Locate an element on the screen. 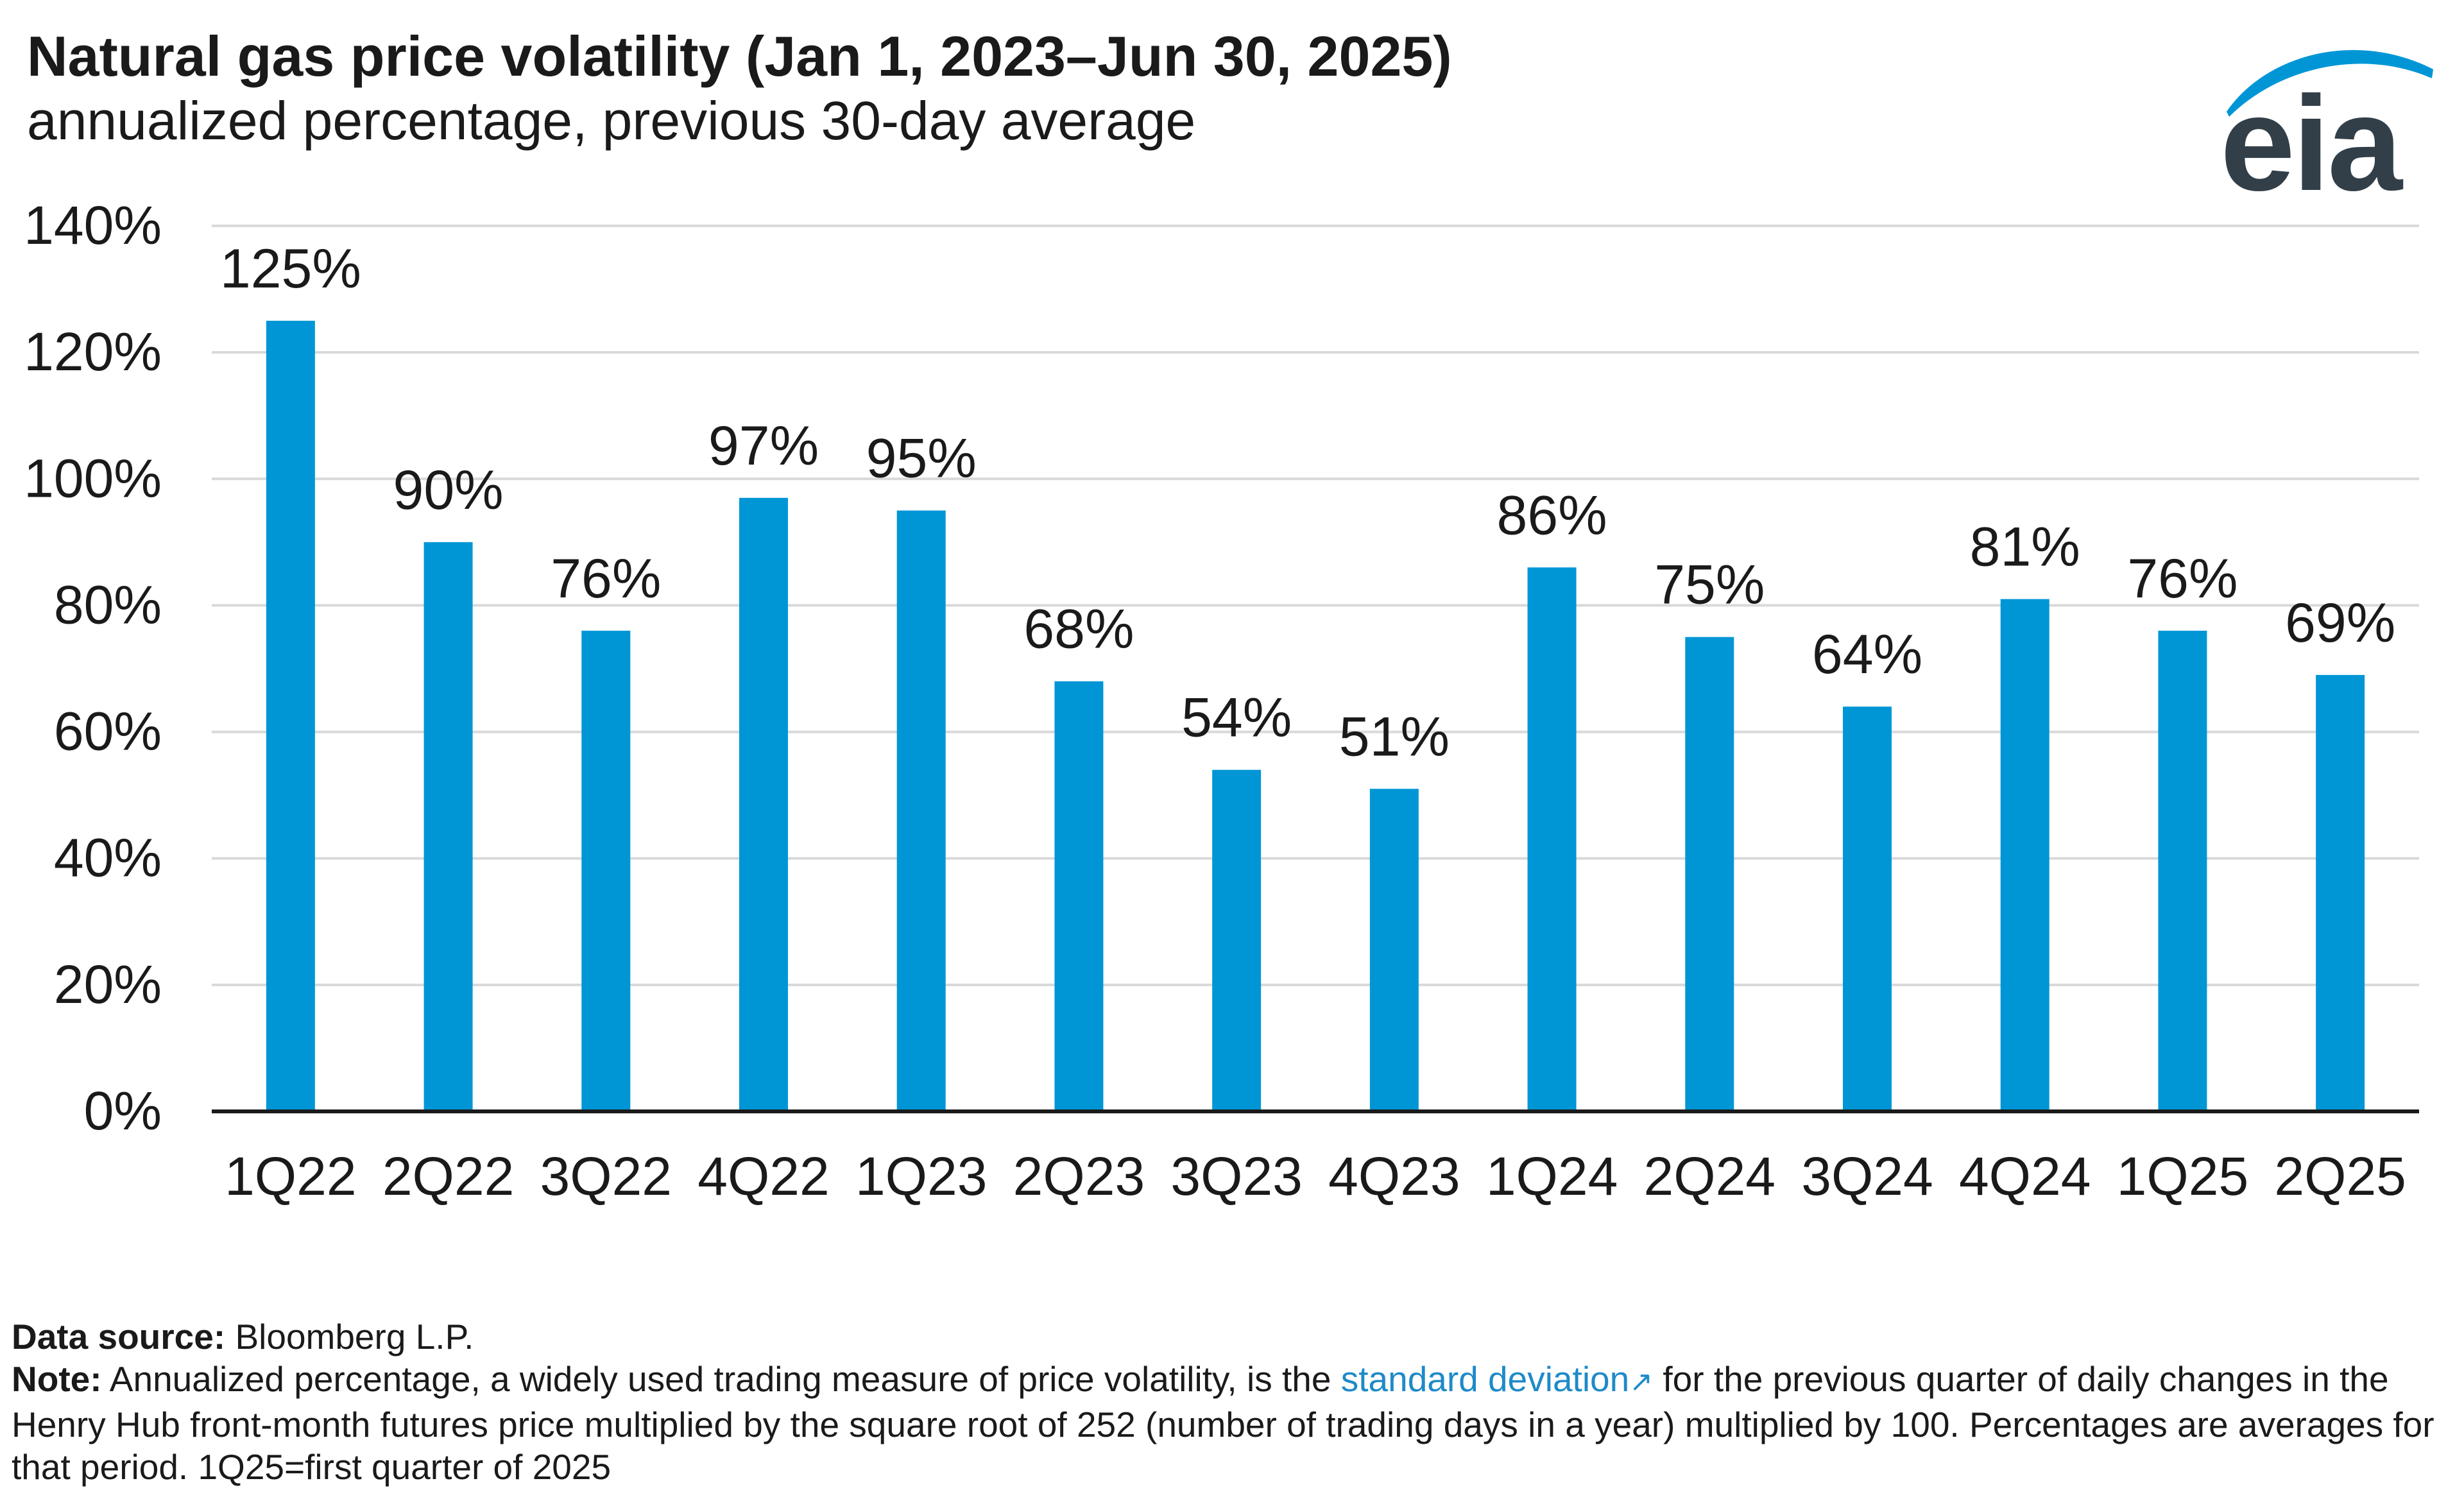 The width and height of the screenshot is (2464, 1490). bar-3q24 is located at coordinates (1868, 908).